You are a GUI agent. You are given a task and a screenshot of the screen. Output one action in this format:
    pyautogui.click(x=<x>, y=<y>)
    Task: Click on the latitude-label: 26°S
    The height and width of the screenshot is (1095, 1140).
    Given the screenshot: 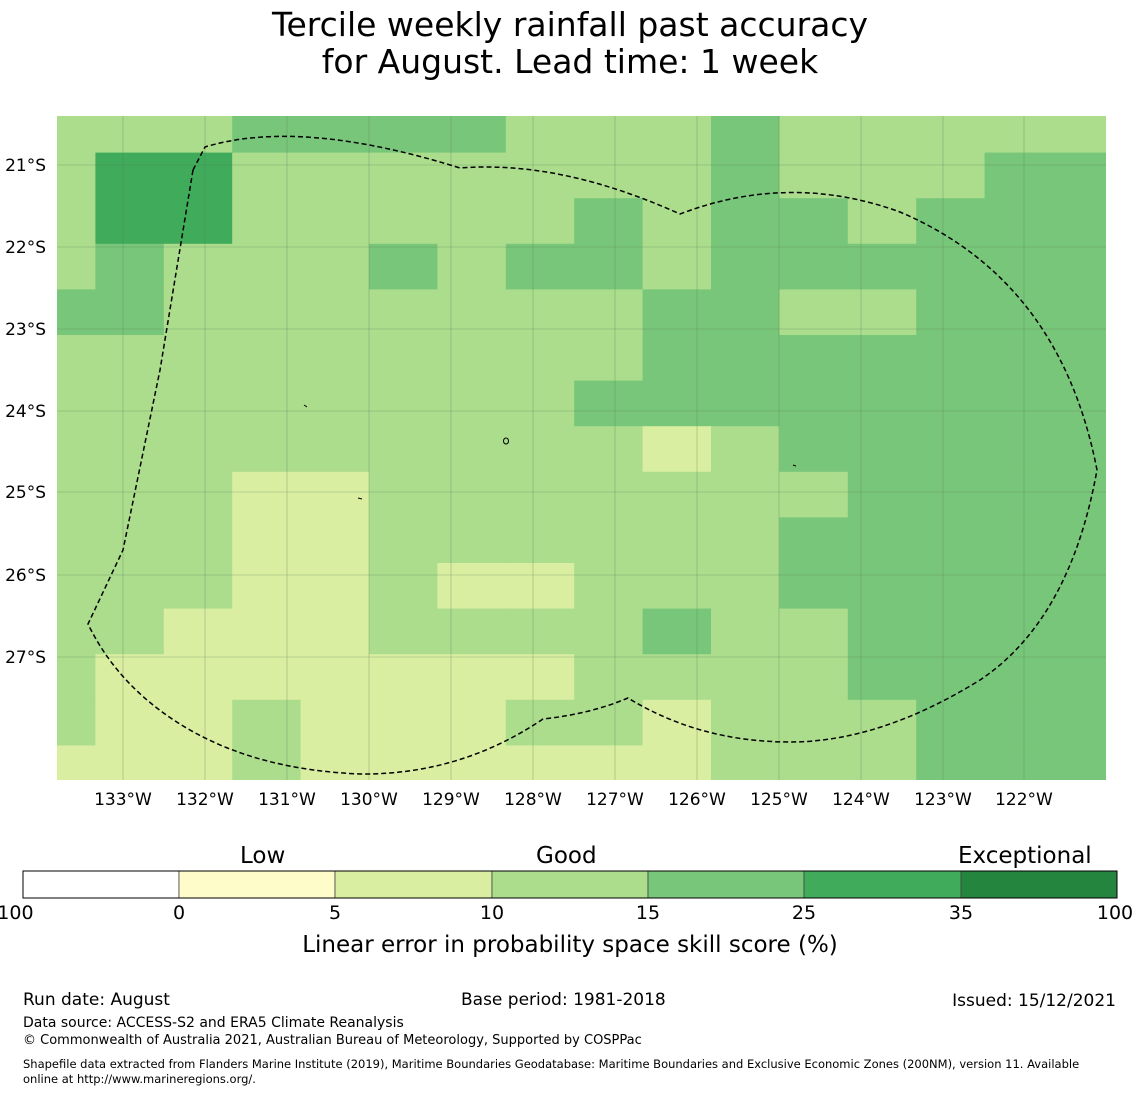 What is the action you would take?
    pyautogui.click(x=25, y=576)
    